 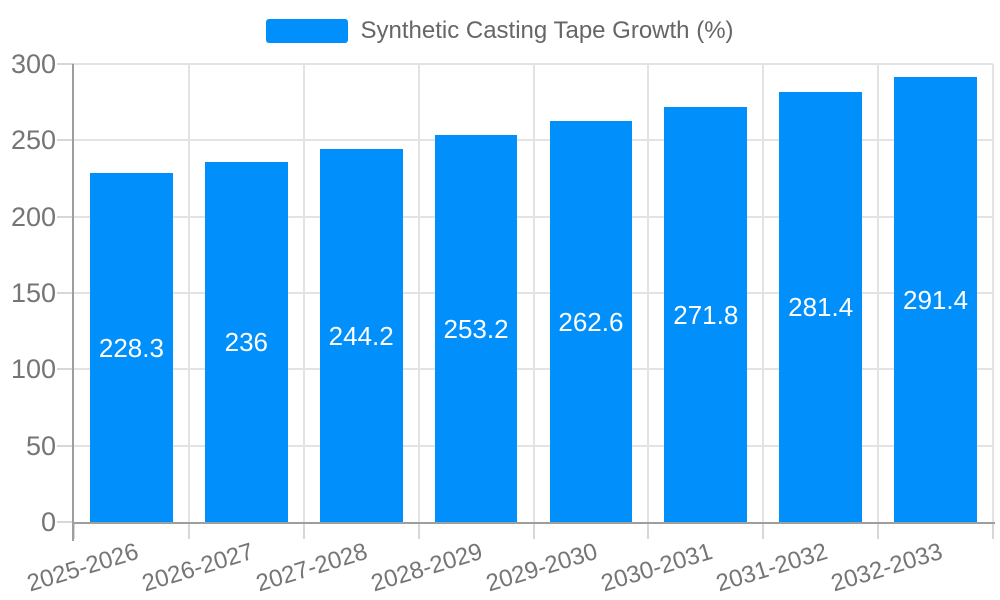 I want to click on y-axis-tick-label: 200, so click(x=33, y=216).